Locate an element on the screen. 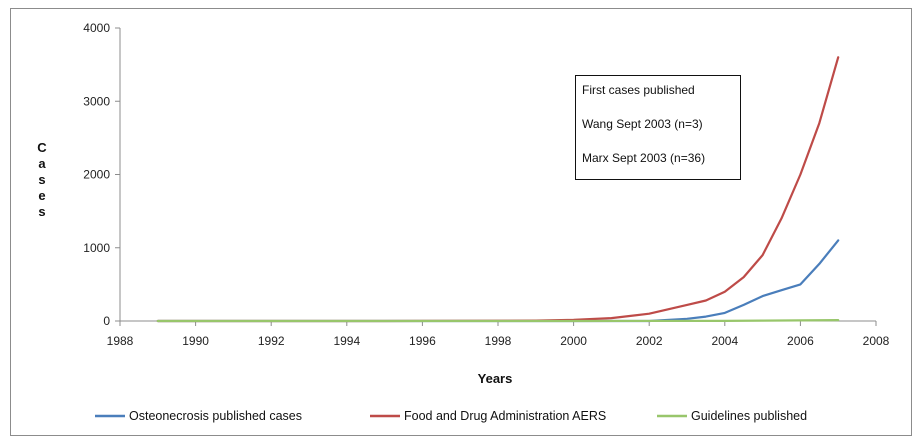 Image resolution: width=916 pixels, height=440 pixels. legend-label-2: Food and Drug Administration AERS is located at coordinates (505, 416).